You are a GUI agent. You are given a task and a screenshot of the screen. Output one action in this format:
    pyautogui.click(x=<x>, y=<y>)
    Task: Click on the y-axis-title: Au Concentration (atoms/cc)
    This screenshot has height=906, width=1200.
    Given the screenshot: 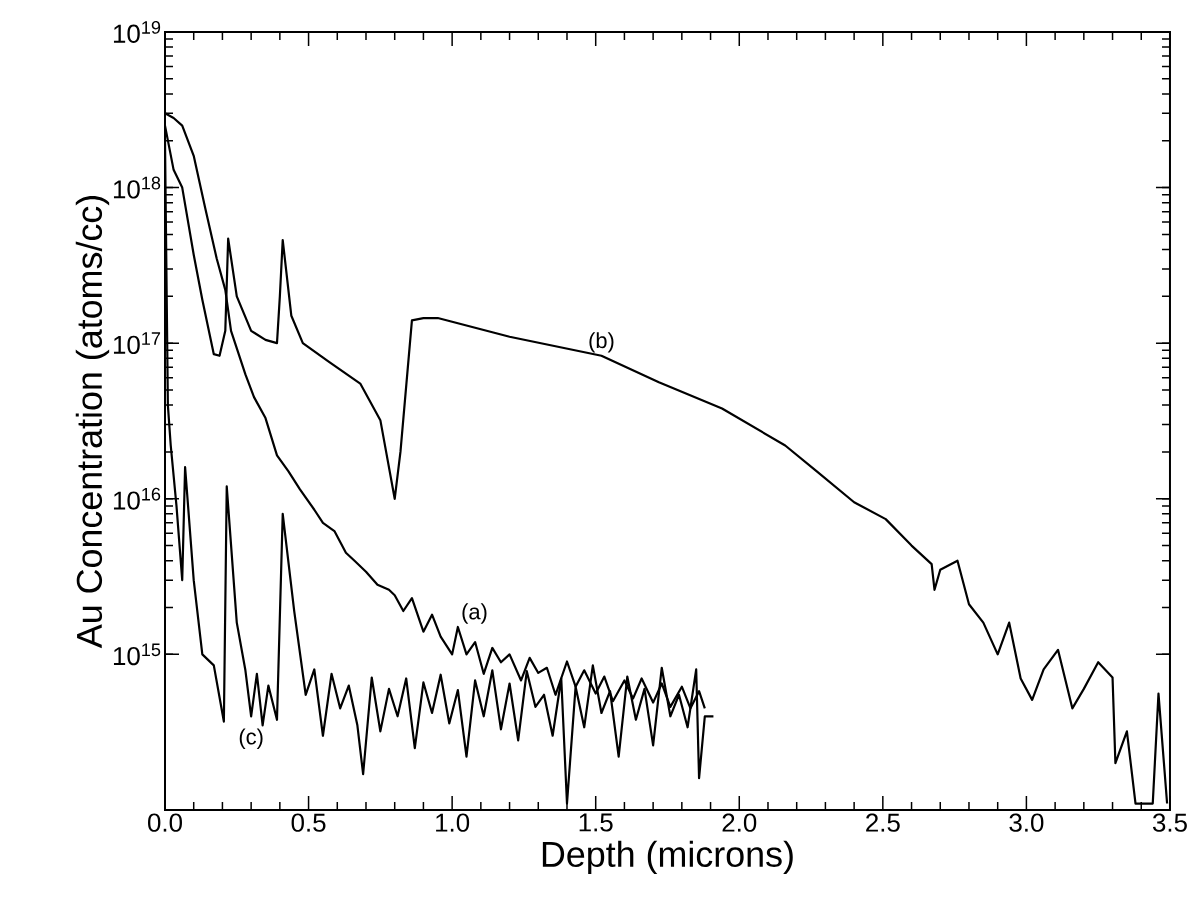 What is the action you would take?
    pyautogui.click(x=92, y=422)
    